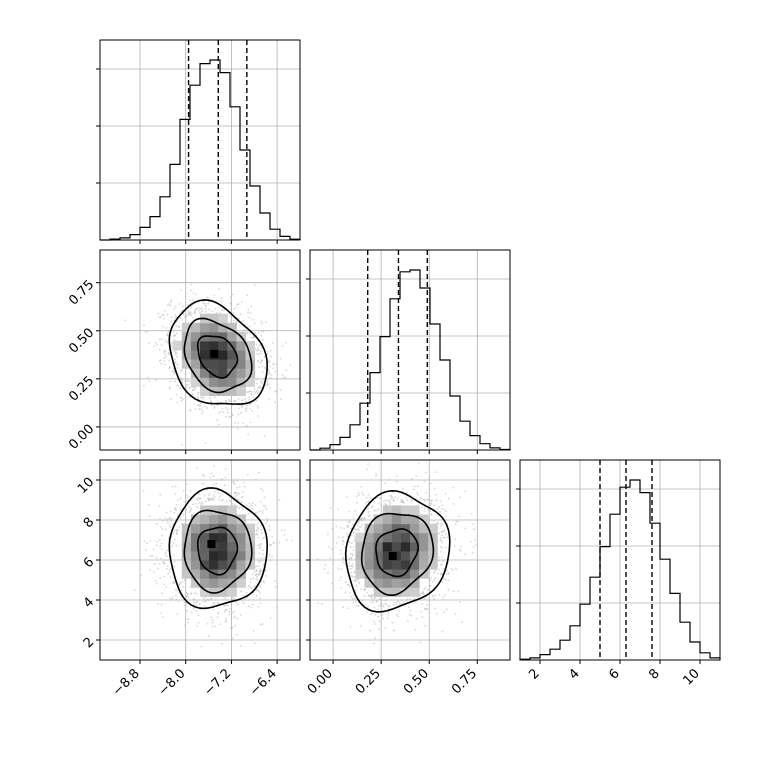  I want to click on x-tick-label: −6.4, so click(263, 682).